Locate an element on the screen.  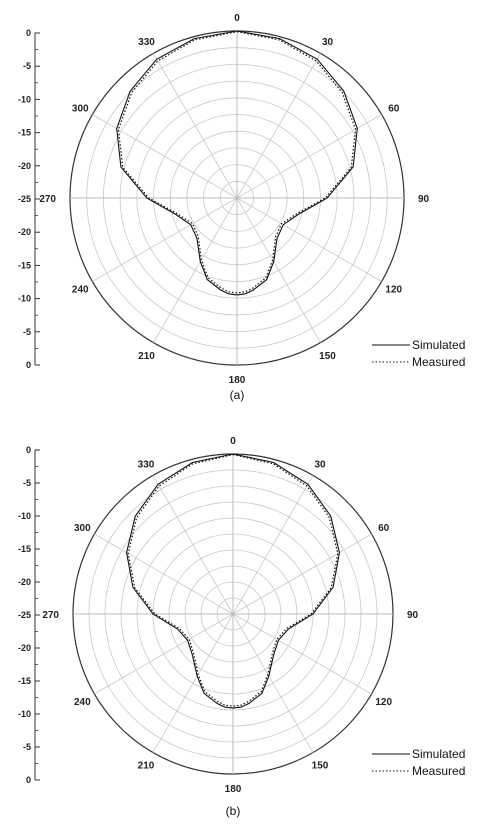
chart-caption: (b) is located at coordinates (233, 811).